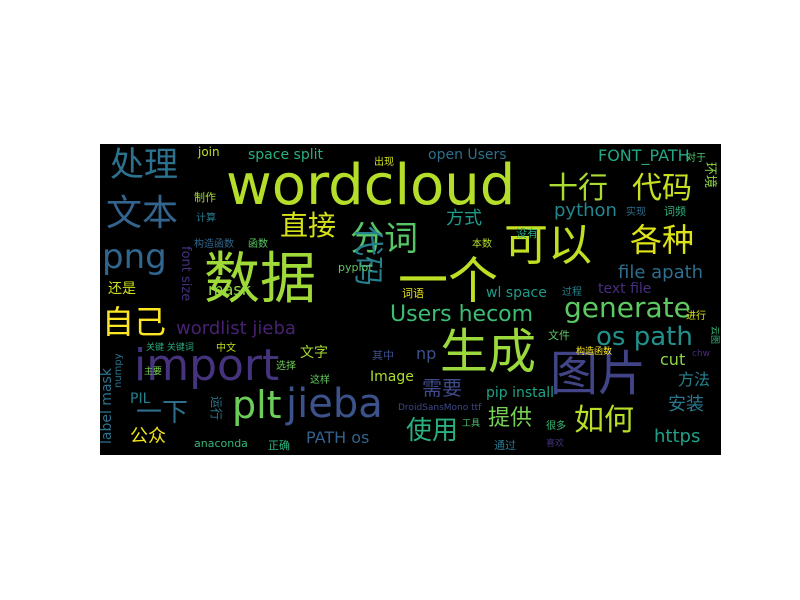 Image resolution: width=800 pixels, height=600 pixels. Describe the element at coordinates (448, 281) in the screenshot. I see `word-yige: 一个` at that location.